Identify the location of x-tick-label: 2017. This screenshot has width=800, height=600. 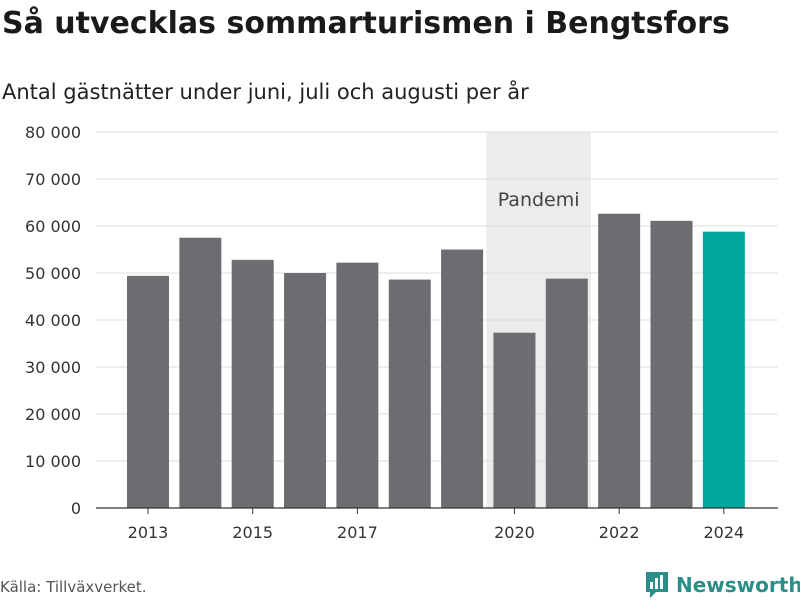
(357, 532).